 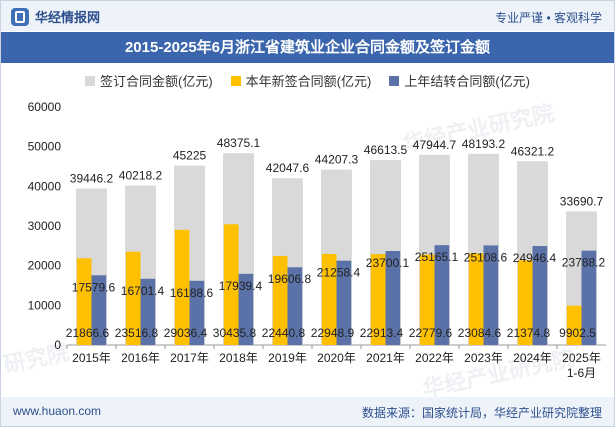 I want to click on legend-label-new: 本年新签合同额(亿元), so click(x=308, y=81).